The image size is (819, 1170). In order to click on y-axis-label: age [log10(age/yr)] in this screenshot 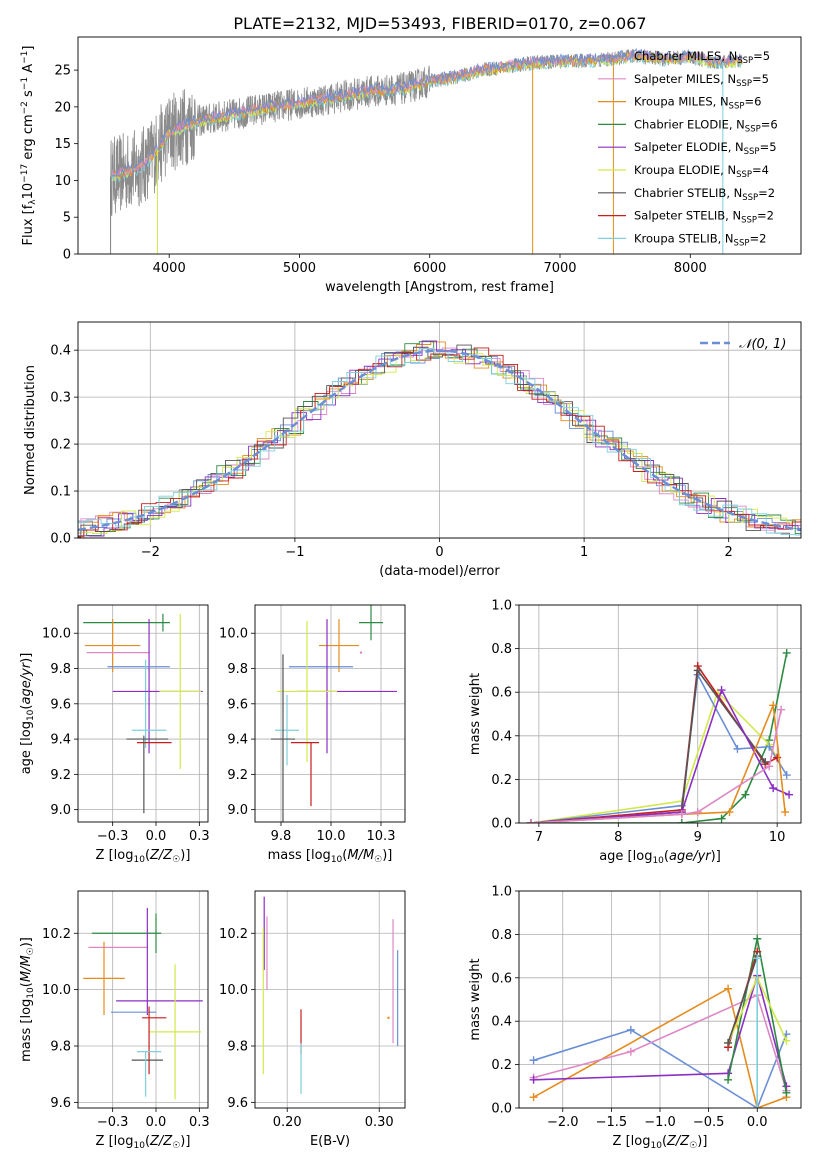, I will do `click(27, 714)`.